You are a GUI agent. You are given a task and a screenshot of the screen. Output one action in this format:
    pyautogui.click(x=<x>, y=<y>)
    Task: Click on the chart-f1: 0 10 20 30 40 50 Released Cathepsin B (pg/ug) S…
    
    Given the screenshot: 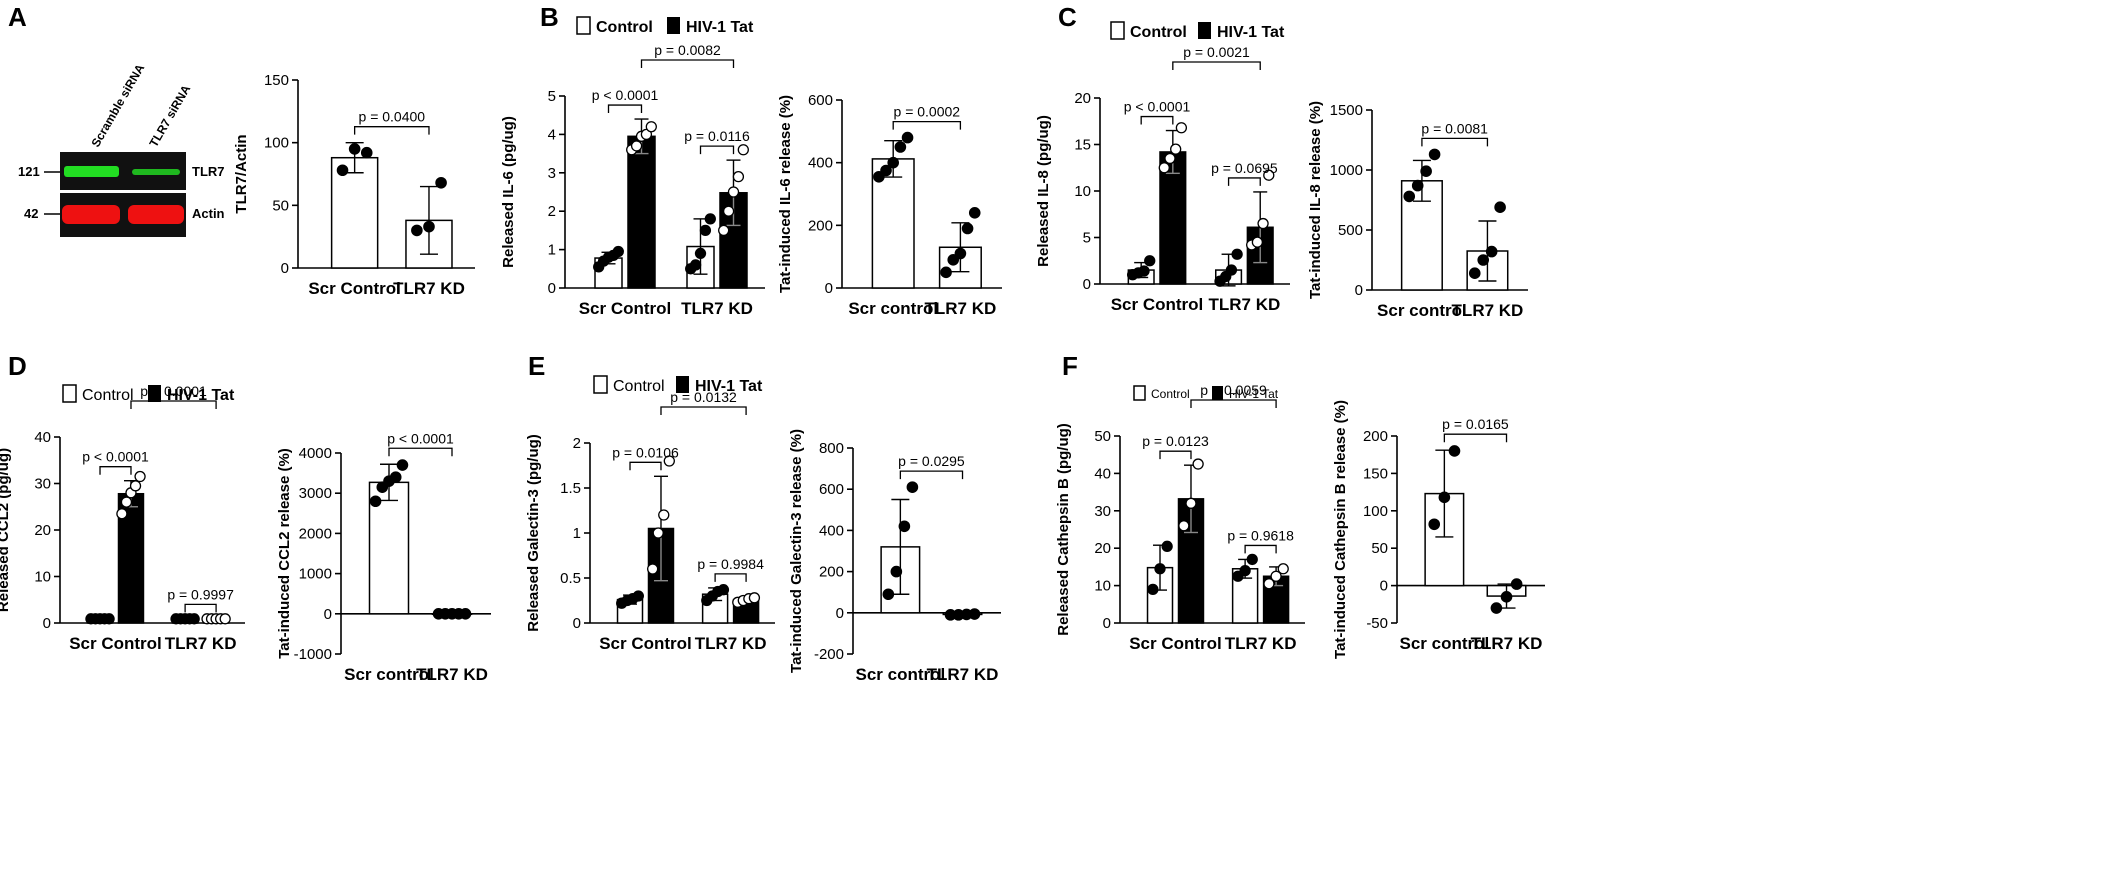 What is the action you would take?
    pyautogui.click(x=1180, y=517)
    